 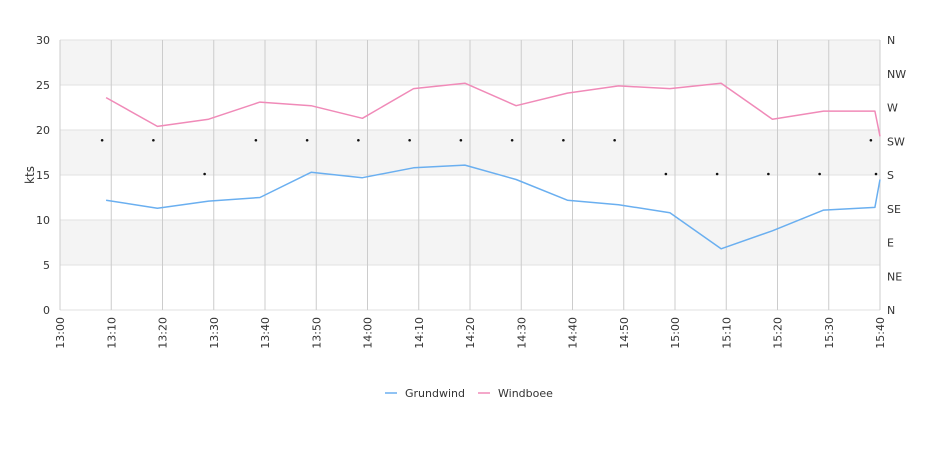 What do you see at coordinates (573, 333) in the screenshot?
I see `x-tick-label: 14:40` at bounding box center [573, 333].